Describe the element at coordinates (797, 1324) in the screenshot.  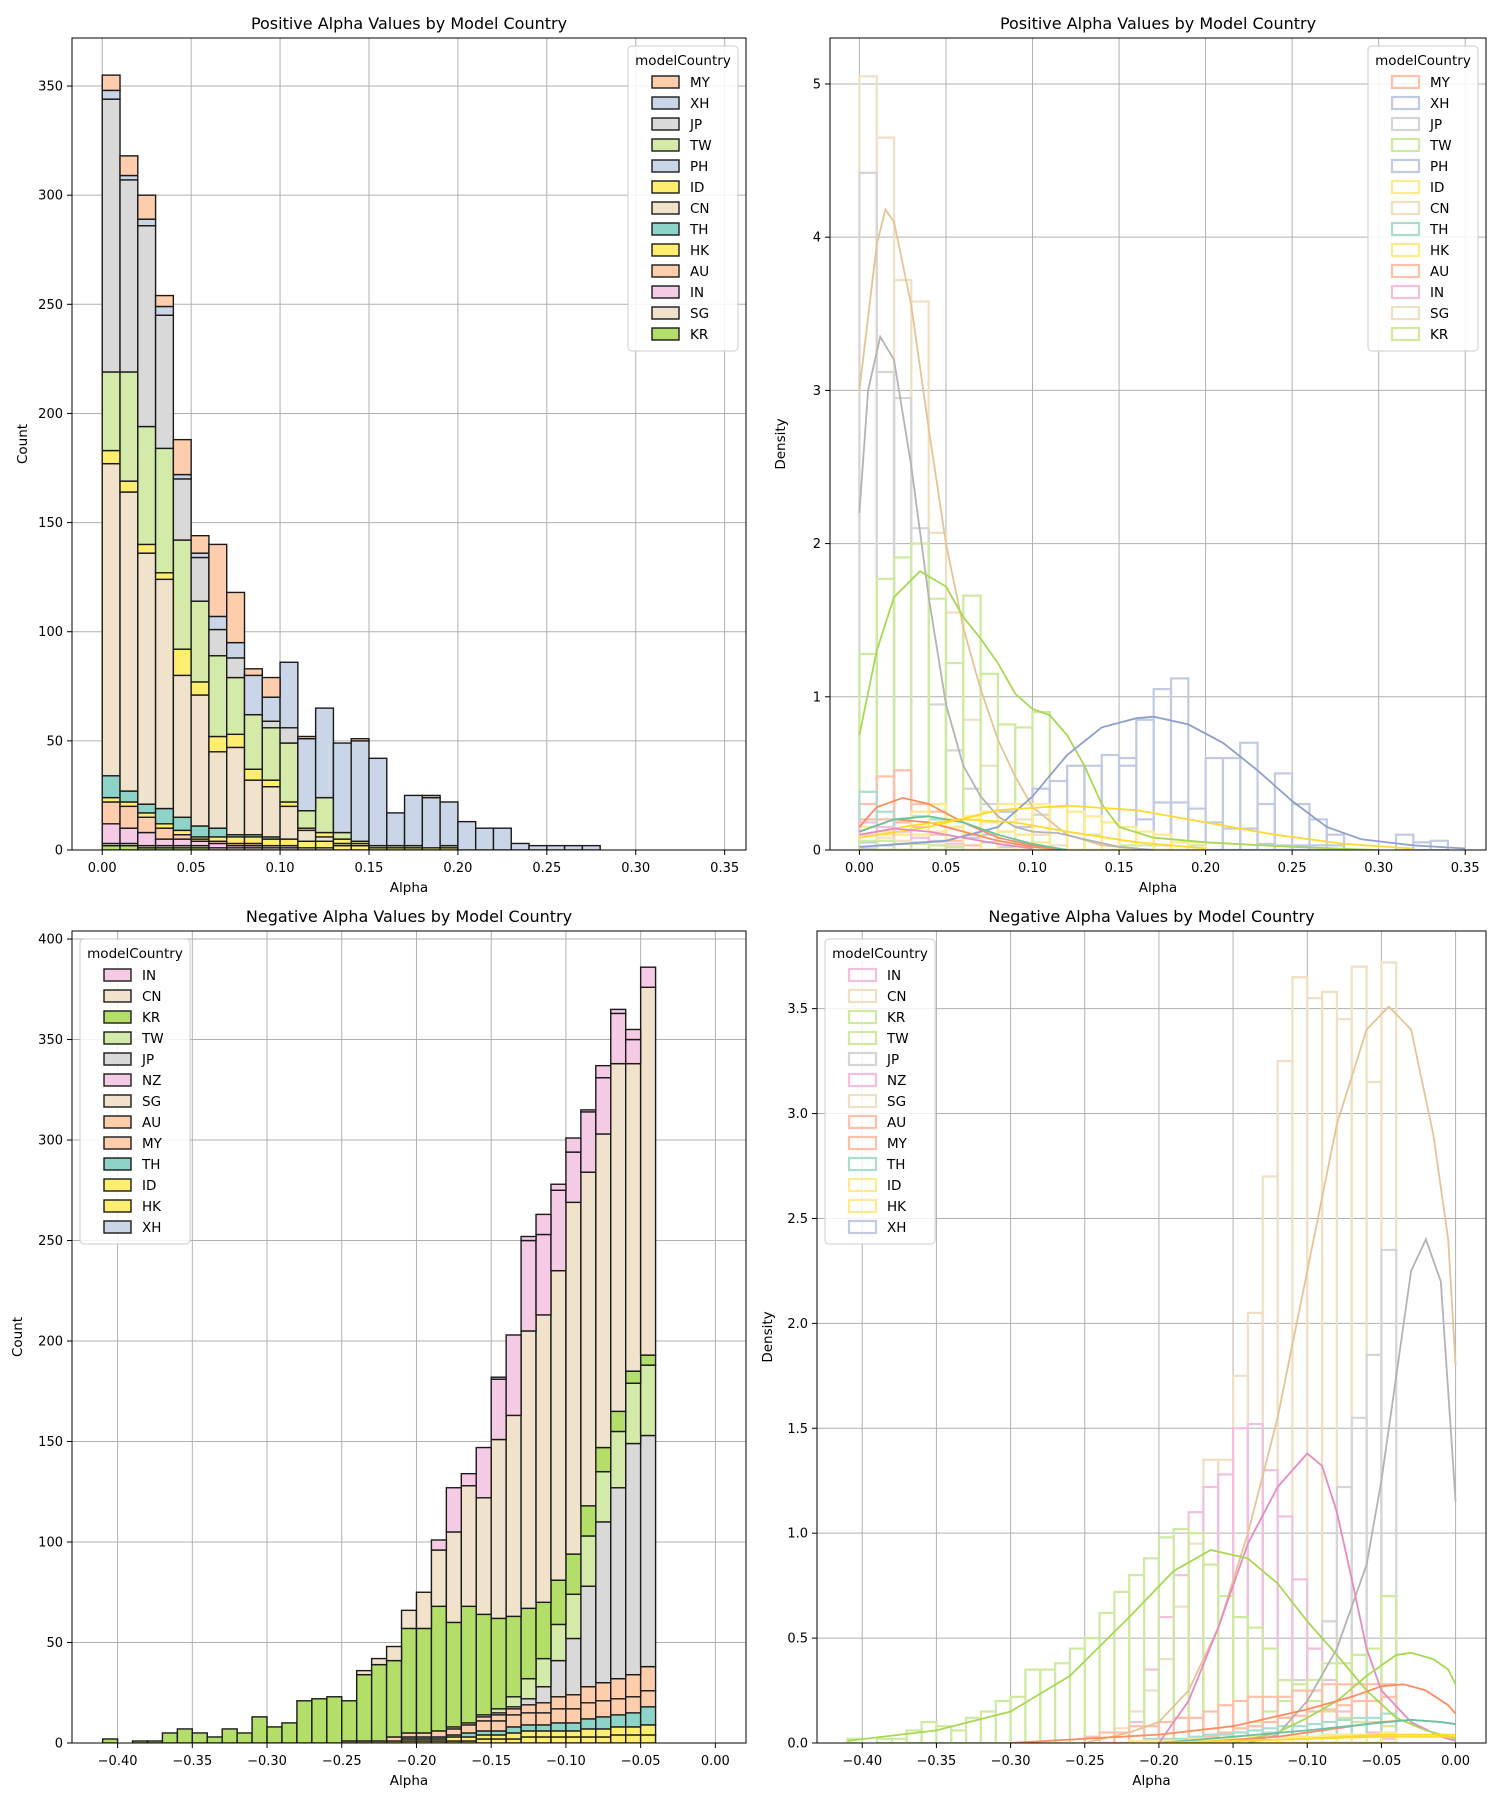
I see `y-tick-label: 2.0` at that location.